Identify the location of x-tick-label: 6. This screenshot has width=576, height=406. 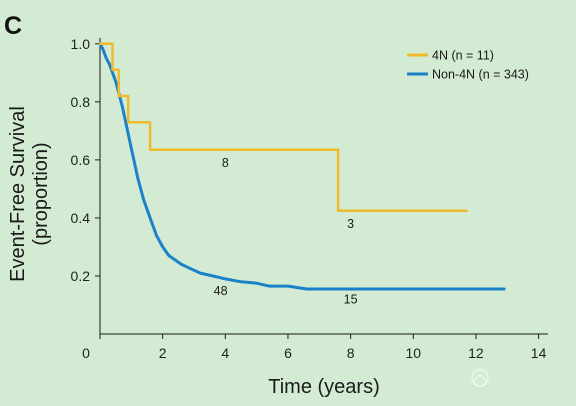
(288, 353).